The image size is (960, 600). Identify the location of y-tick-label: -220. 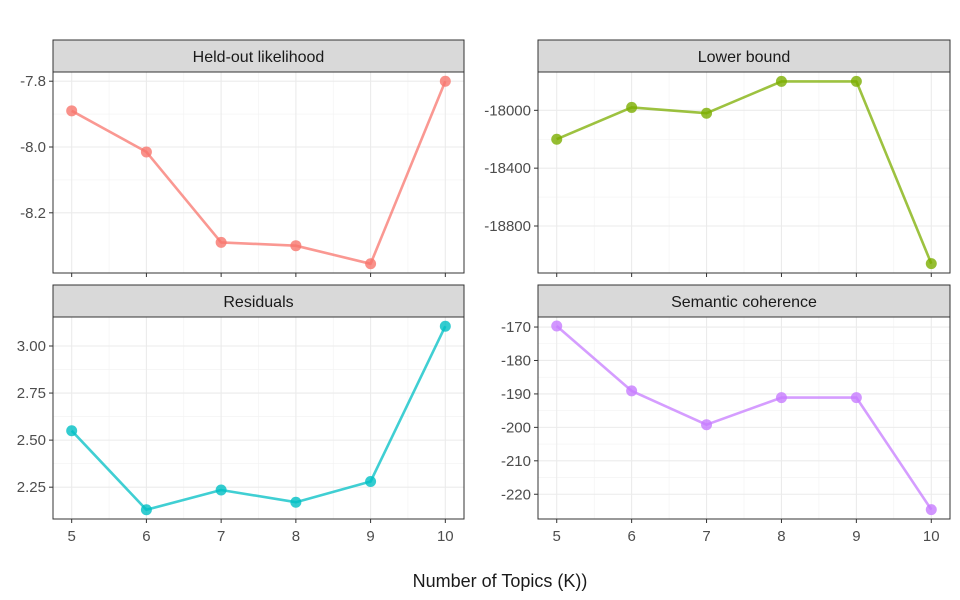
(516, 494).